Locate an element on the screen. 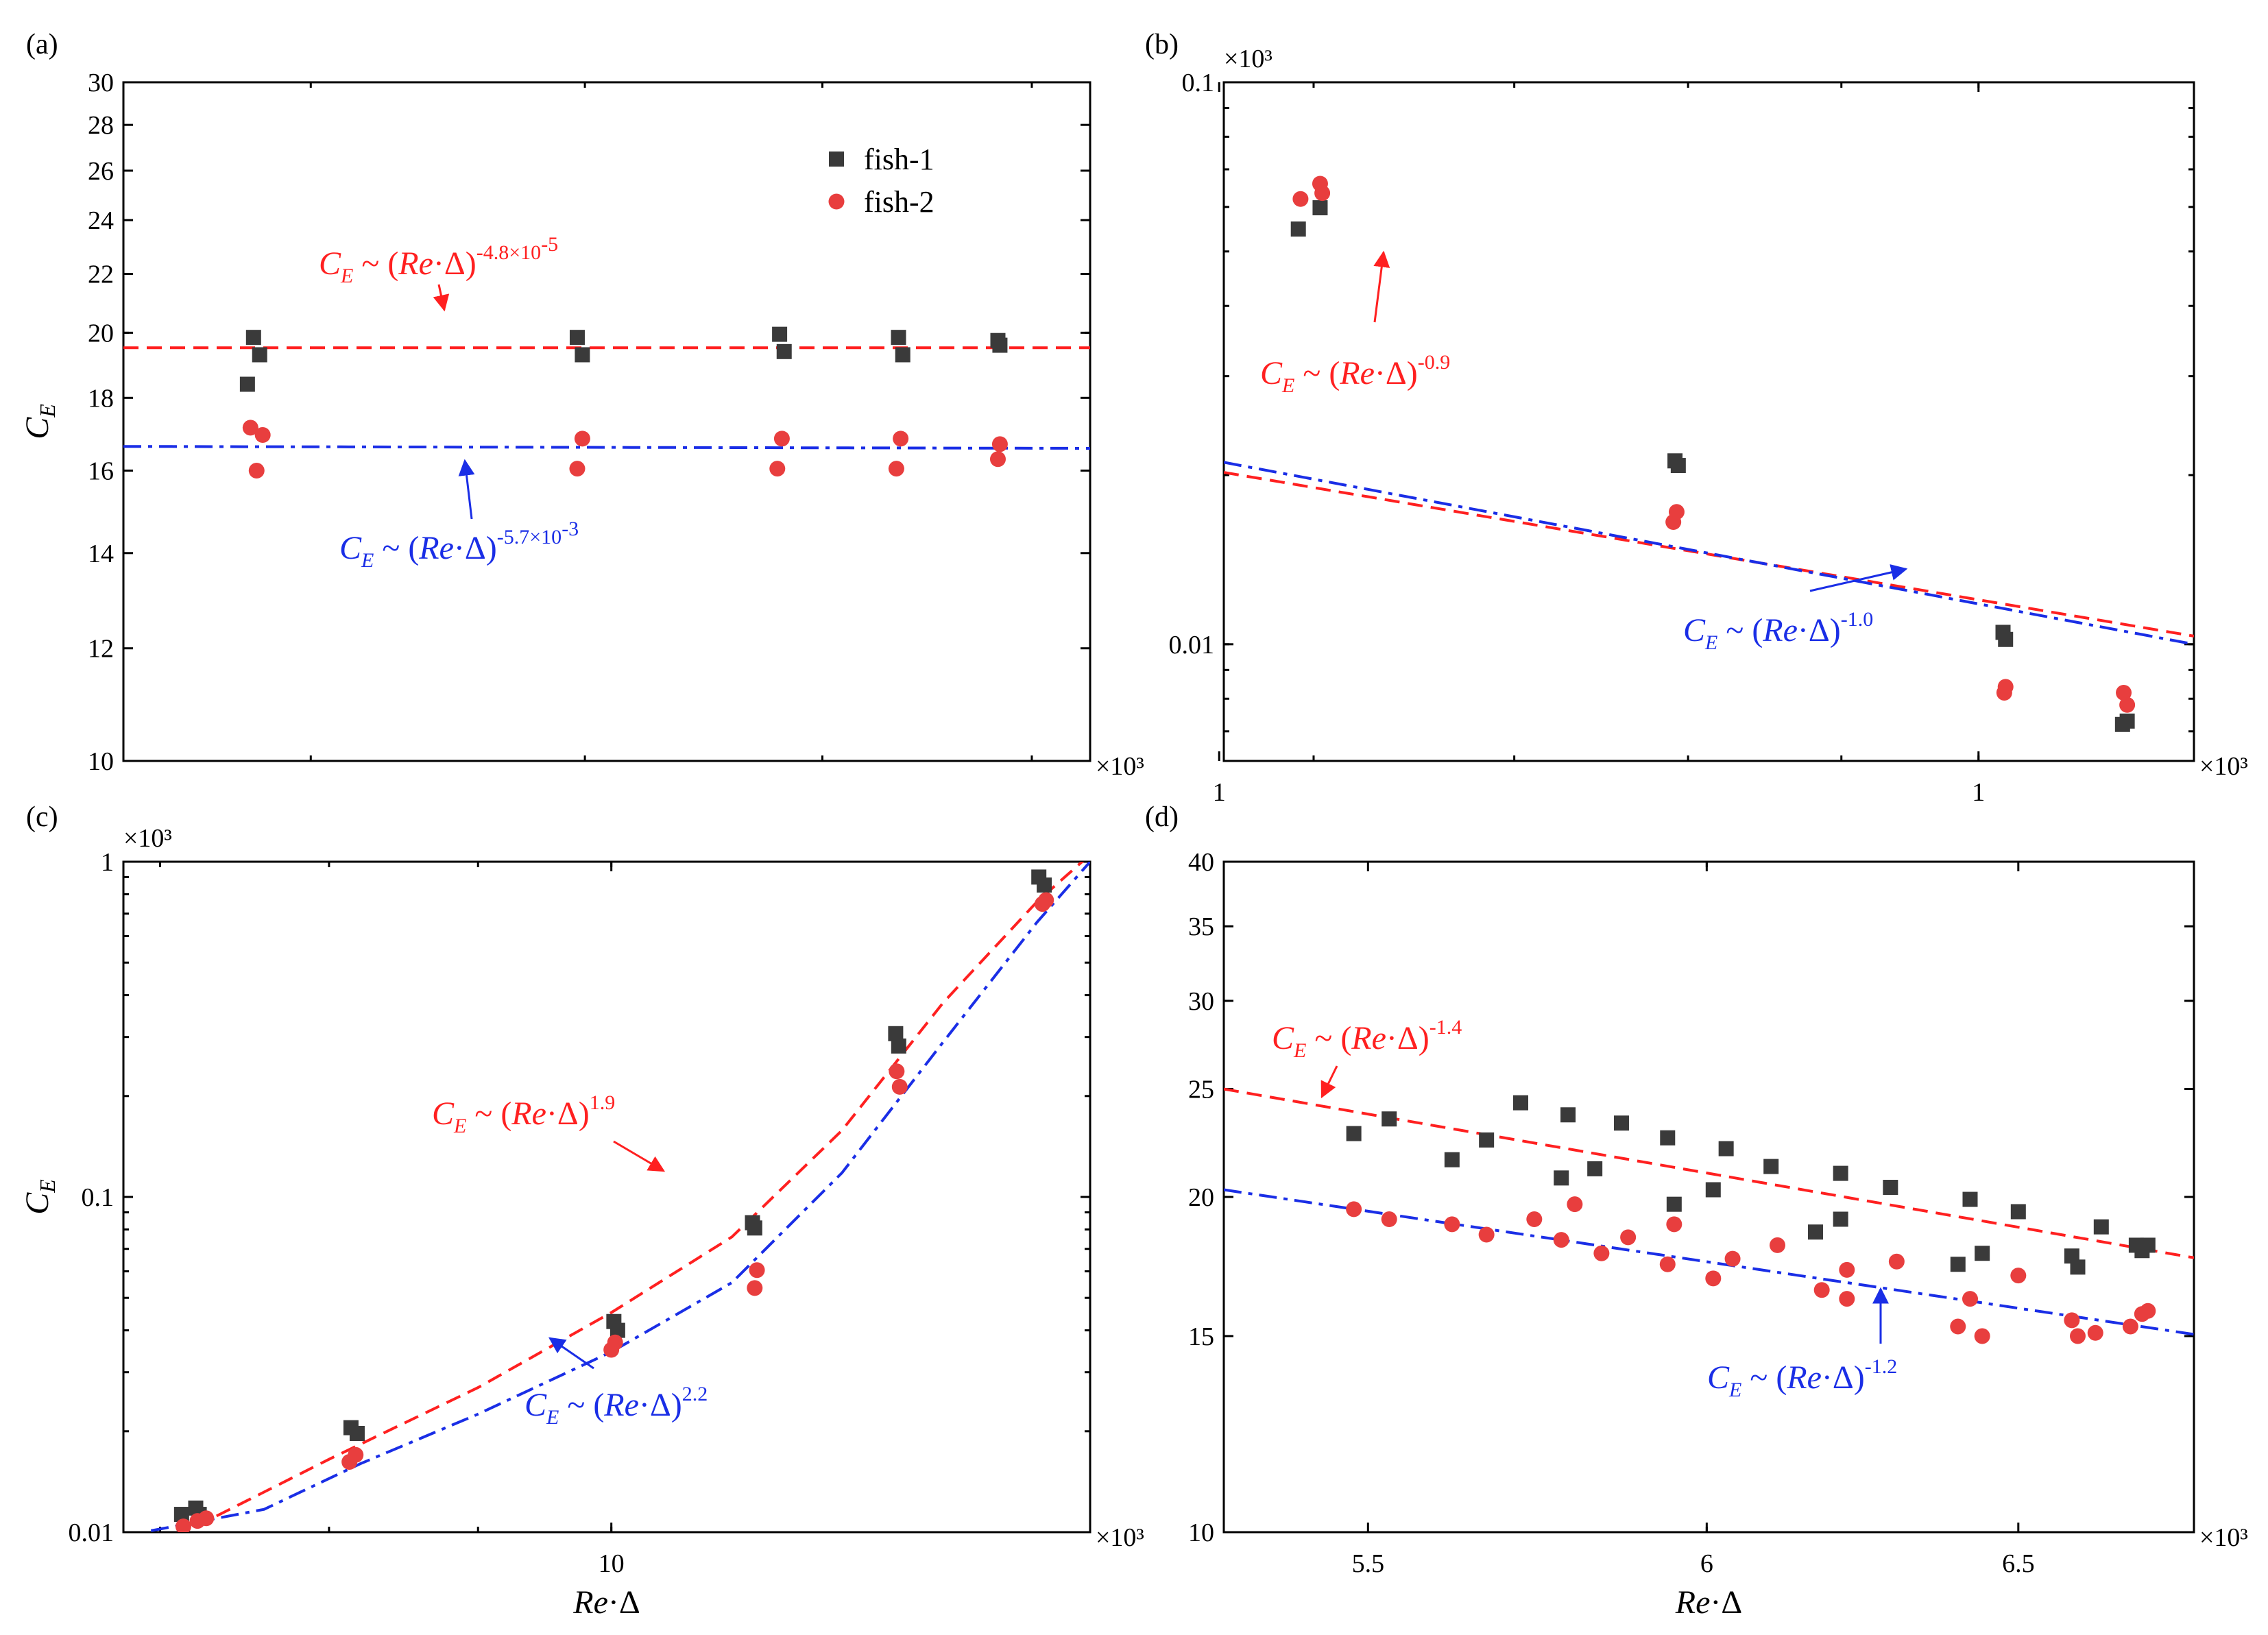 The height and width of the screenshot is (1635, 2268). y-multiplier: ×10³ is located at coordinates (1248, 59).